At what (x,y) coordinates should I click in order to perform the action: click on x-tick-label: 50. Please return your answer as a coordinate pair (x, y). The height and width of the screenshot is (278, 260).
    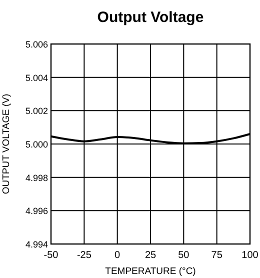
    Looking at the image, I should click on (184, 255).